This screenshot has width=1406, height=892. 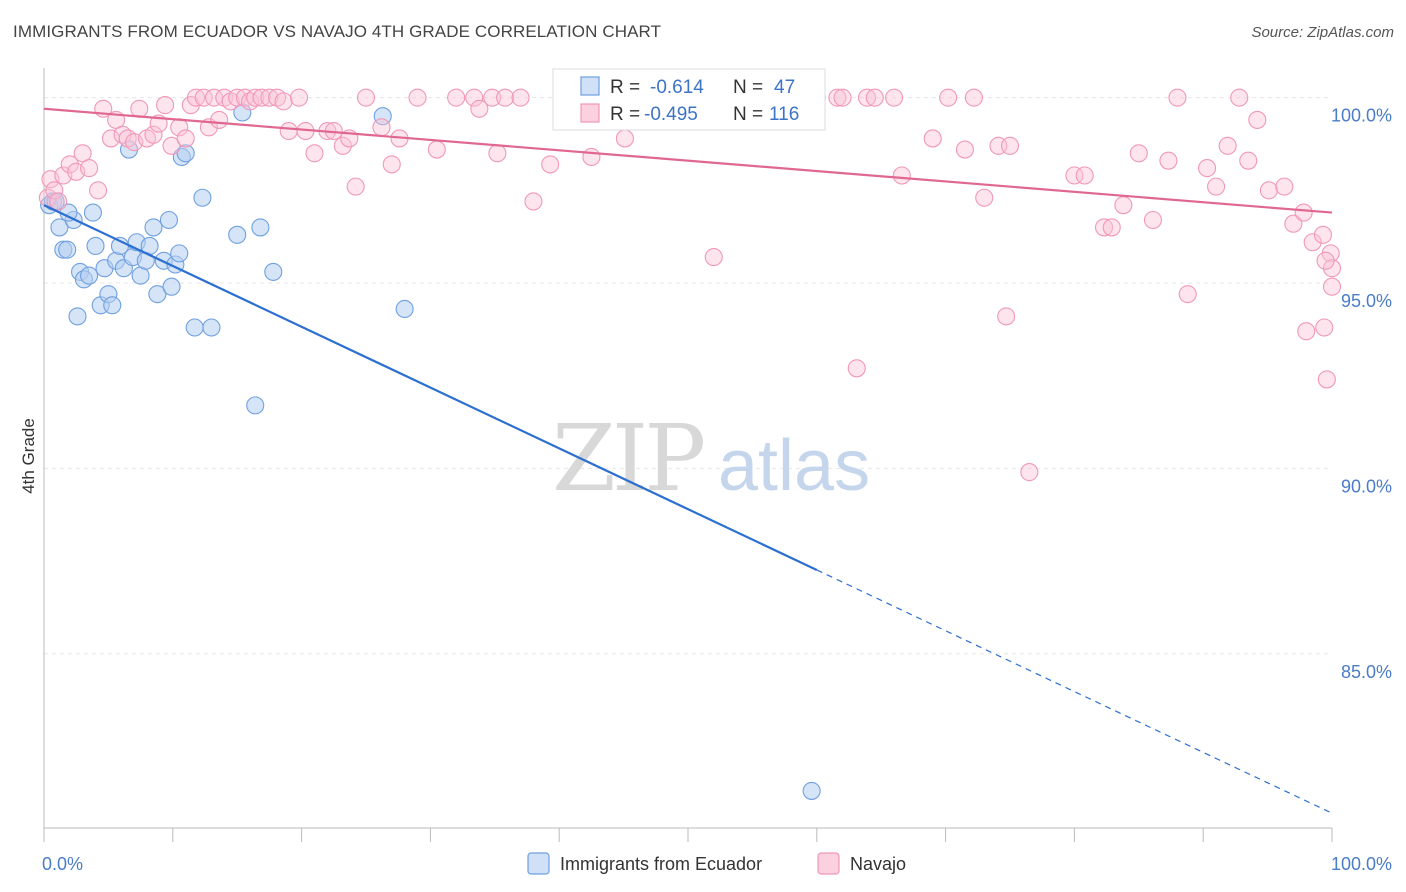 What do you see at coordinates (1366, 672) in the screenshot?
I see `y-tick-label-3: 85.0%` at bounding box center [1366, 672].